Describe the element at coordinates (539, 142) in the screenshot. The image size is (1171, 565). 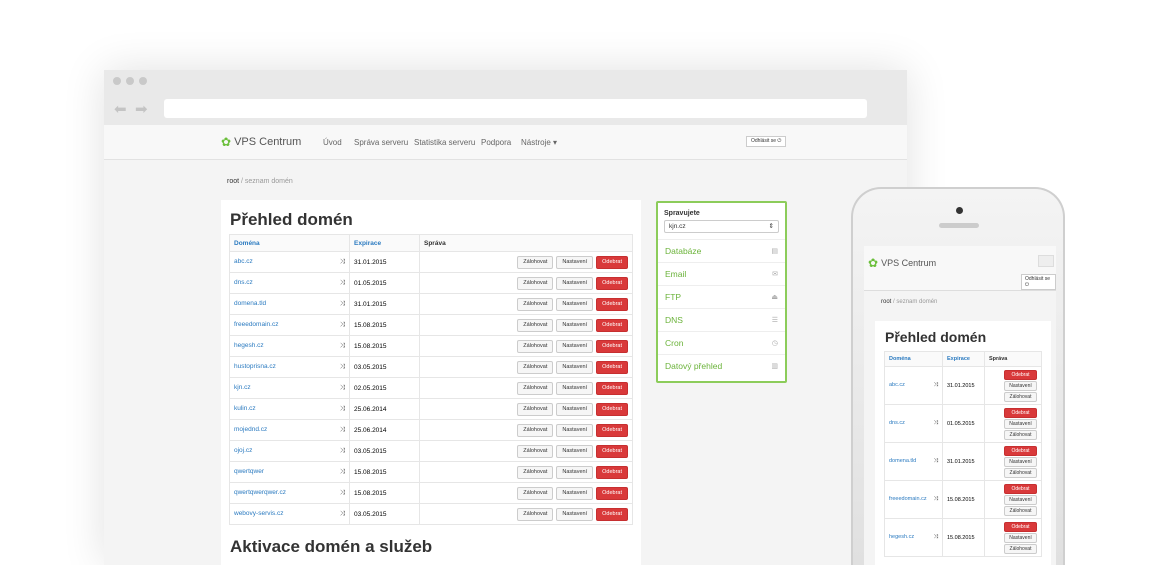
I see `nav-nastroje: Nástroje ▾` at that location.